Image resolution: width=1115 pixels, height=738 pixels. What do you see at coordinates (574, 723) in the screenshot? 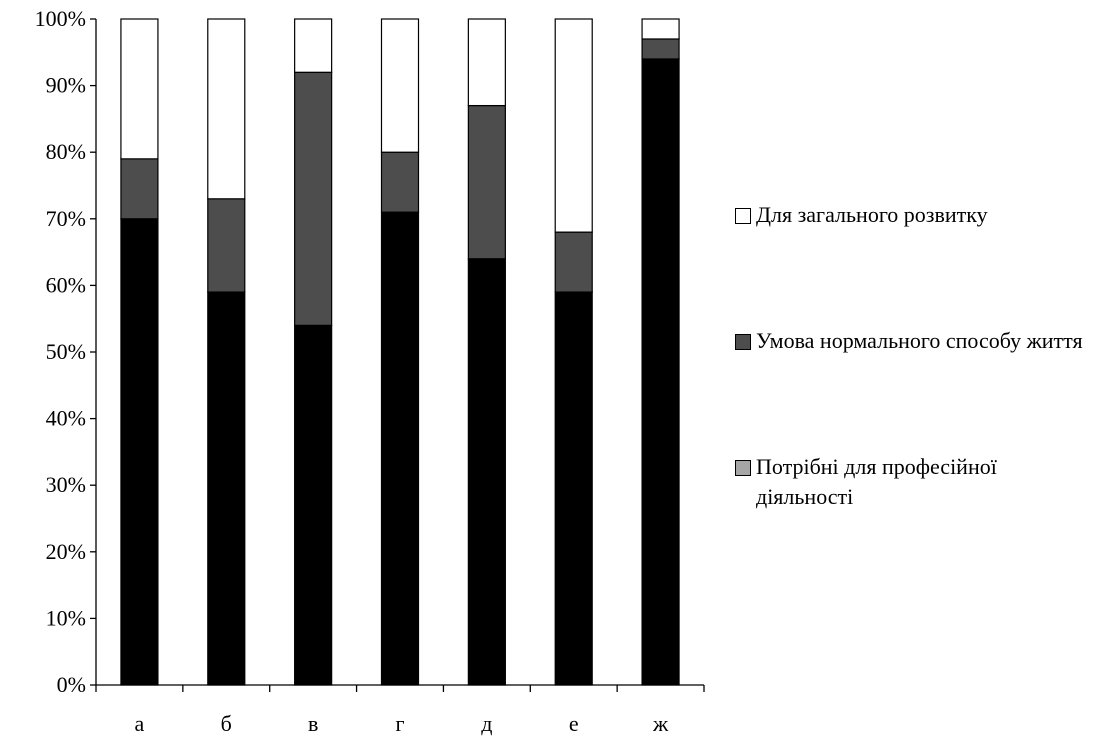
I see `x-tick-label: е` at bounding box center [574, 723].